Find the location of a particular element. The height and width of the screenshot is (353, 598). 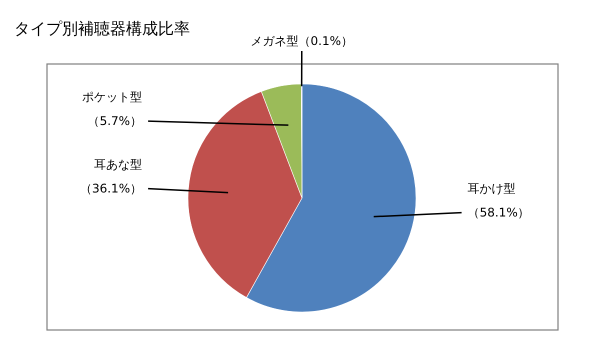

slice-label: 耳かけ型 is located at coordinates (492, 189).